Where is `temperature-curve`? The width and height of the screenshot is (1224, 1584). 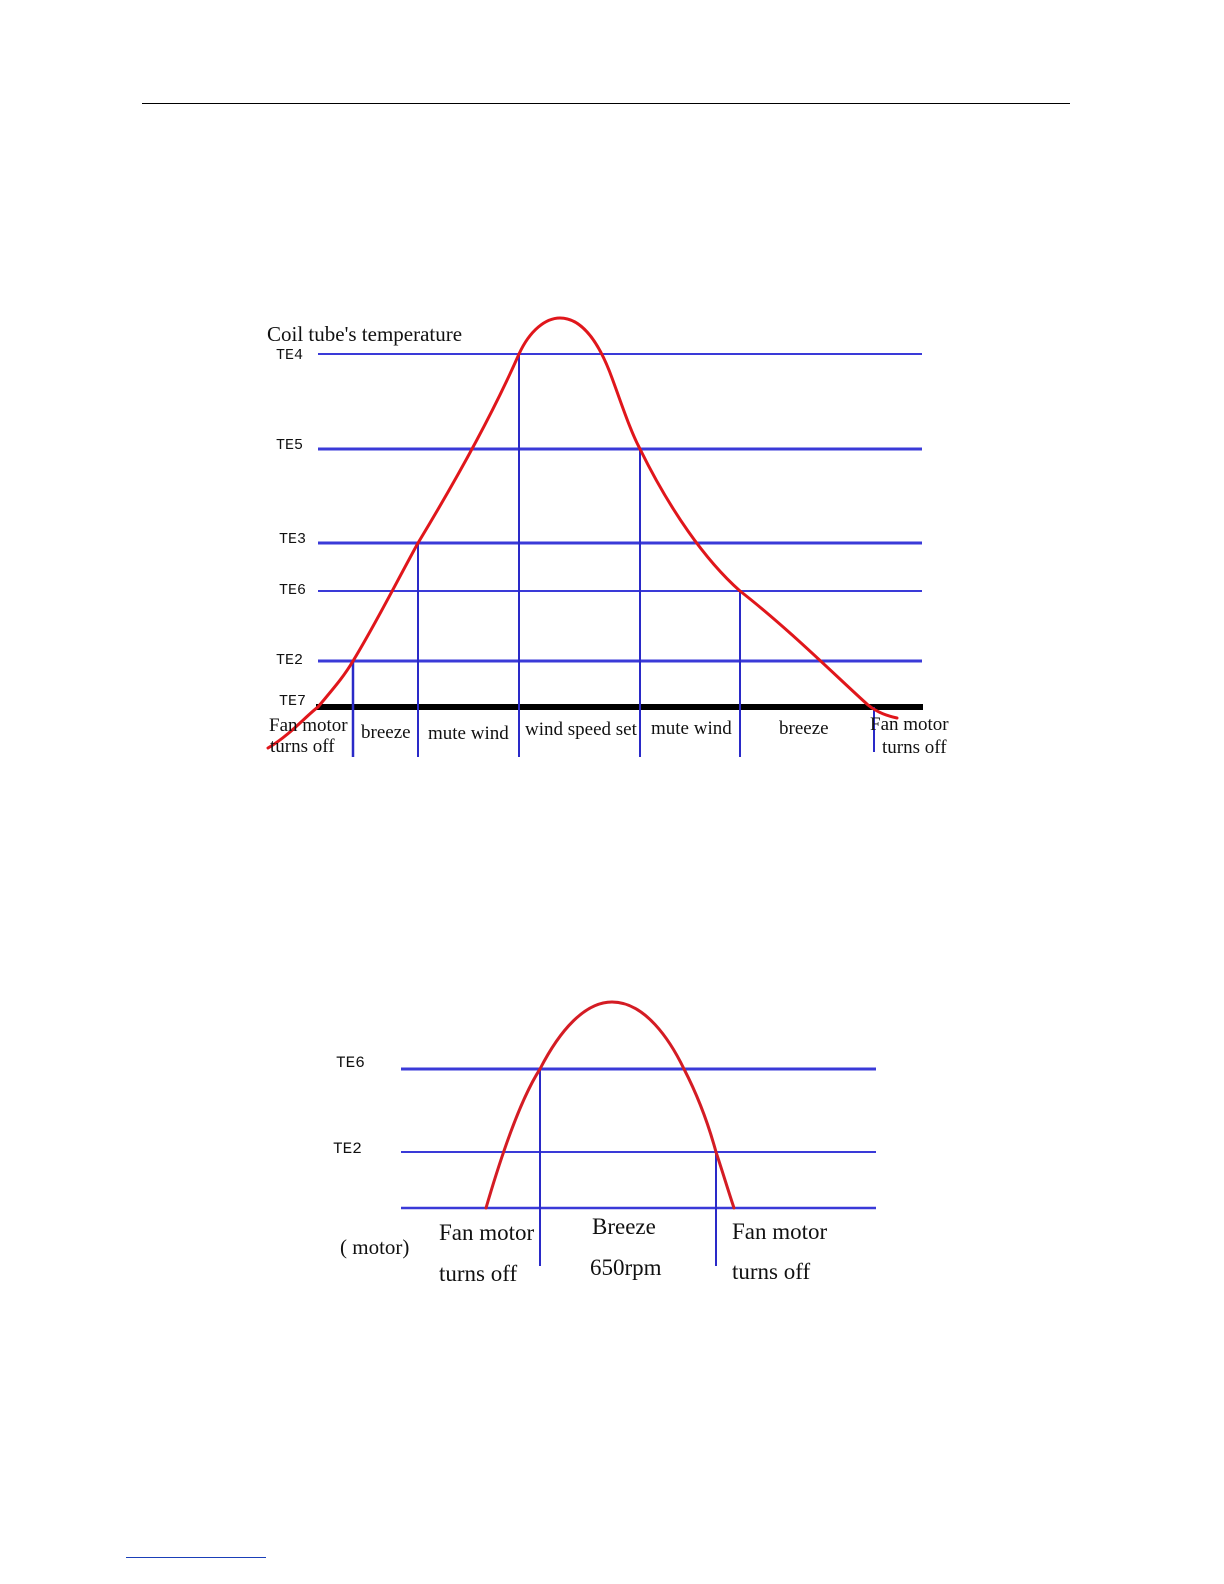 temperature-curve is located at coordinates (582, 533).